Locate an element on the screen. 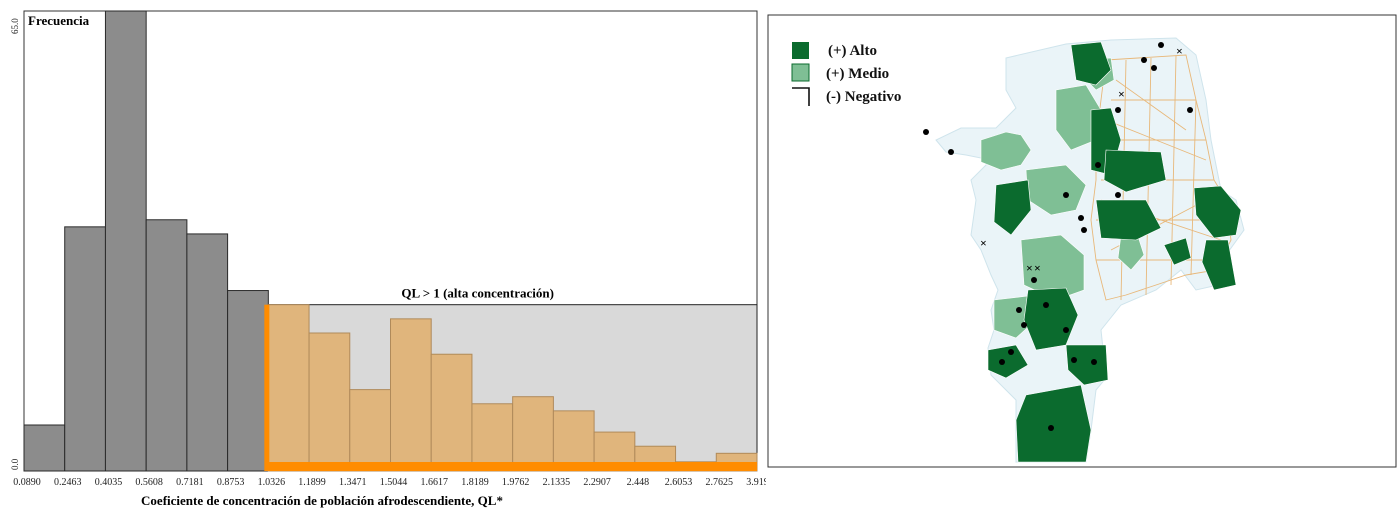  x-tick-label: 2.448 is located at coordinates (638, 482).